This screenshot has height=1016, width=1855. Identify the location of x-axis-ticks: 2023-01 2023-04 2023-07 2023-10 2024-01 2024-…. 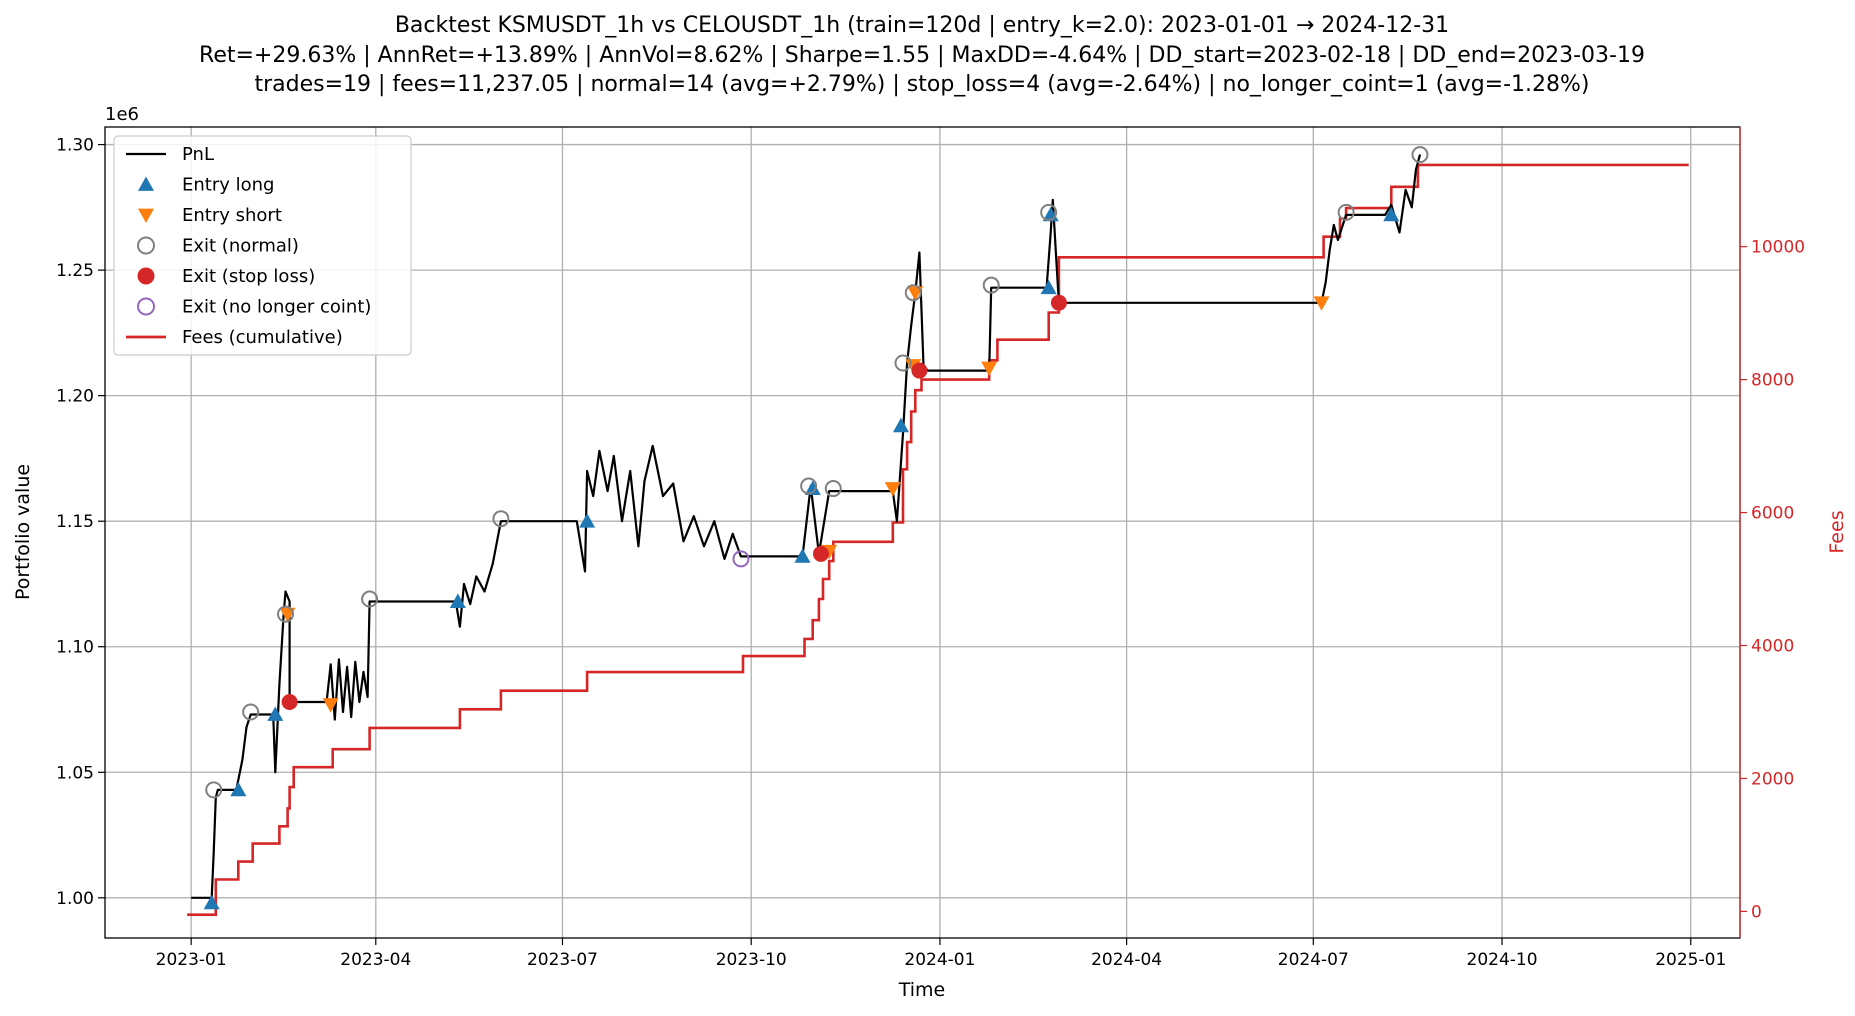
(941, 954).